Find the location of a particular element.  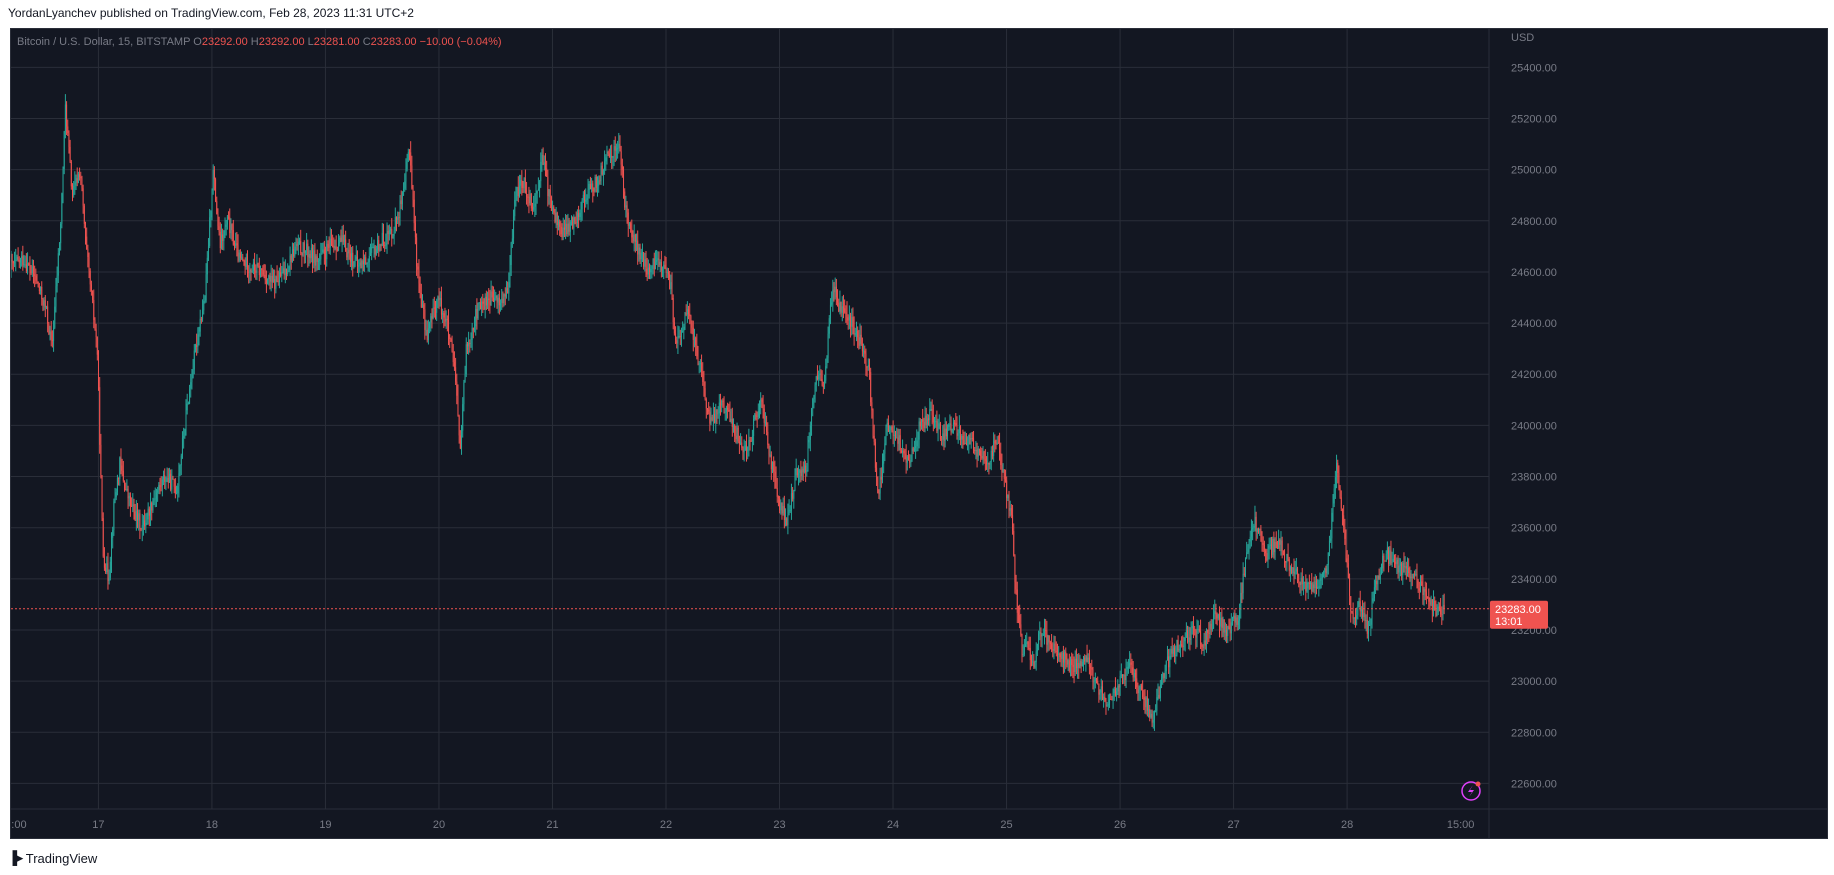

x-tick-label: :00 is located at coordinates (18, 825).